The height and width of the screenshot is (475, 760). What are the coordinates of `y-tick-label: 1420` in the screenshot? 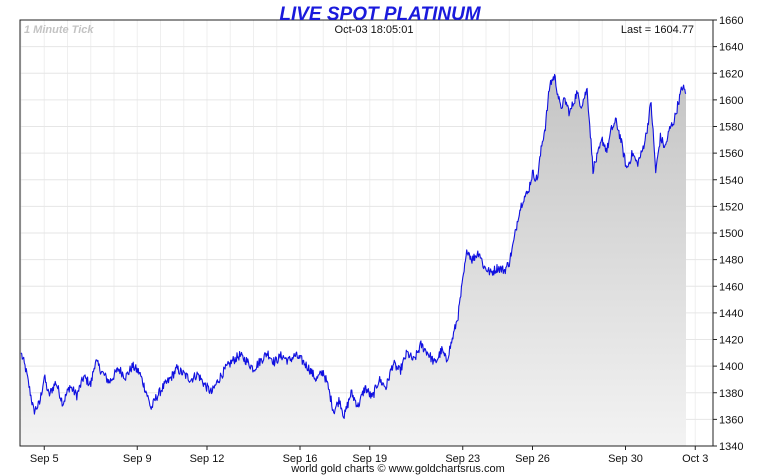 It's located at (731, 341).